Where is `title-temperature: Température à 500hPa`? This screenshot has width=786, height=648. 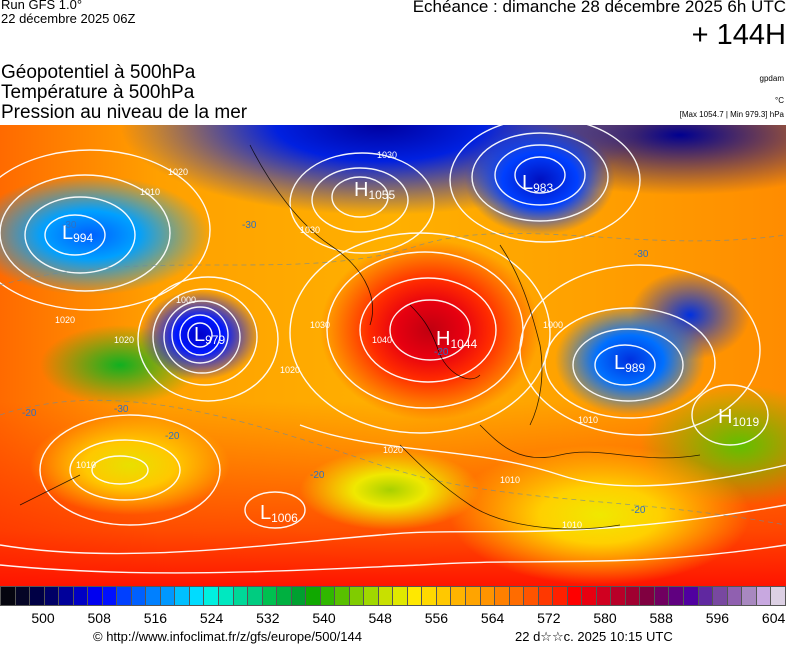
title-temperature: Température à 500hPa is located at coordinates (98, 92).